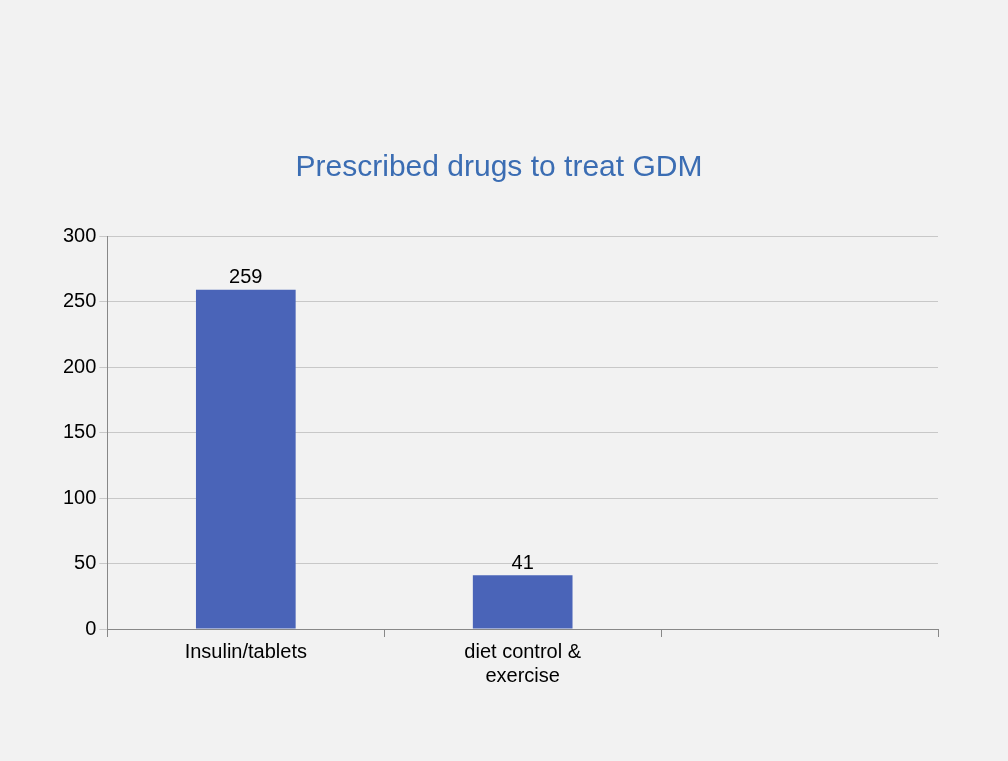  What do you see at coordinates (79, 496) in the screenshot?
I see `y-tick-label: 100` at bounding box center [79, 496].